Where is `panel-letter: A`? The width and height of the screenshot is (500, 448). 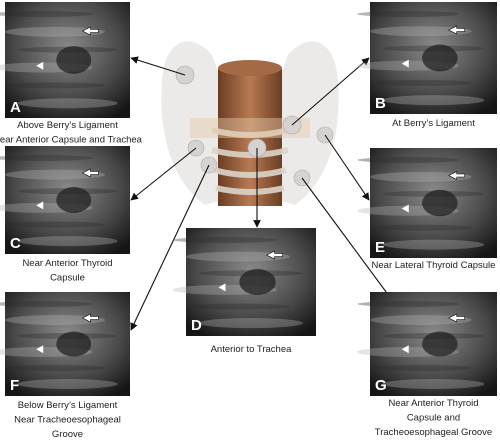 panel-letter: A is located at coordinates (15, 107).